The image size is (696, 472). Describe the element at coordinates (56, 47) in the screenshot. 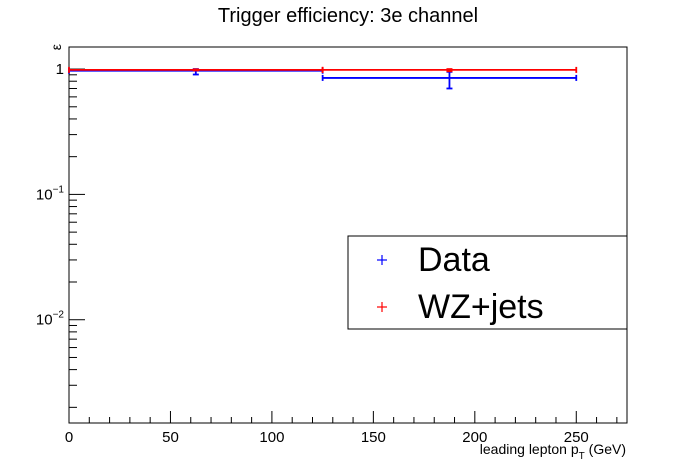

I see `y-axis-label: ε` at that location.